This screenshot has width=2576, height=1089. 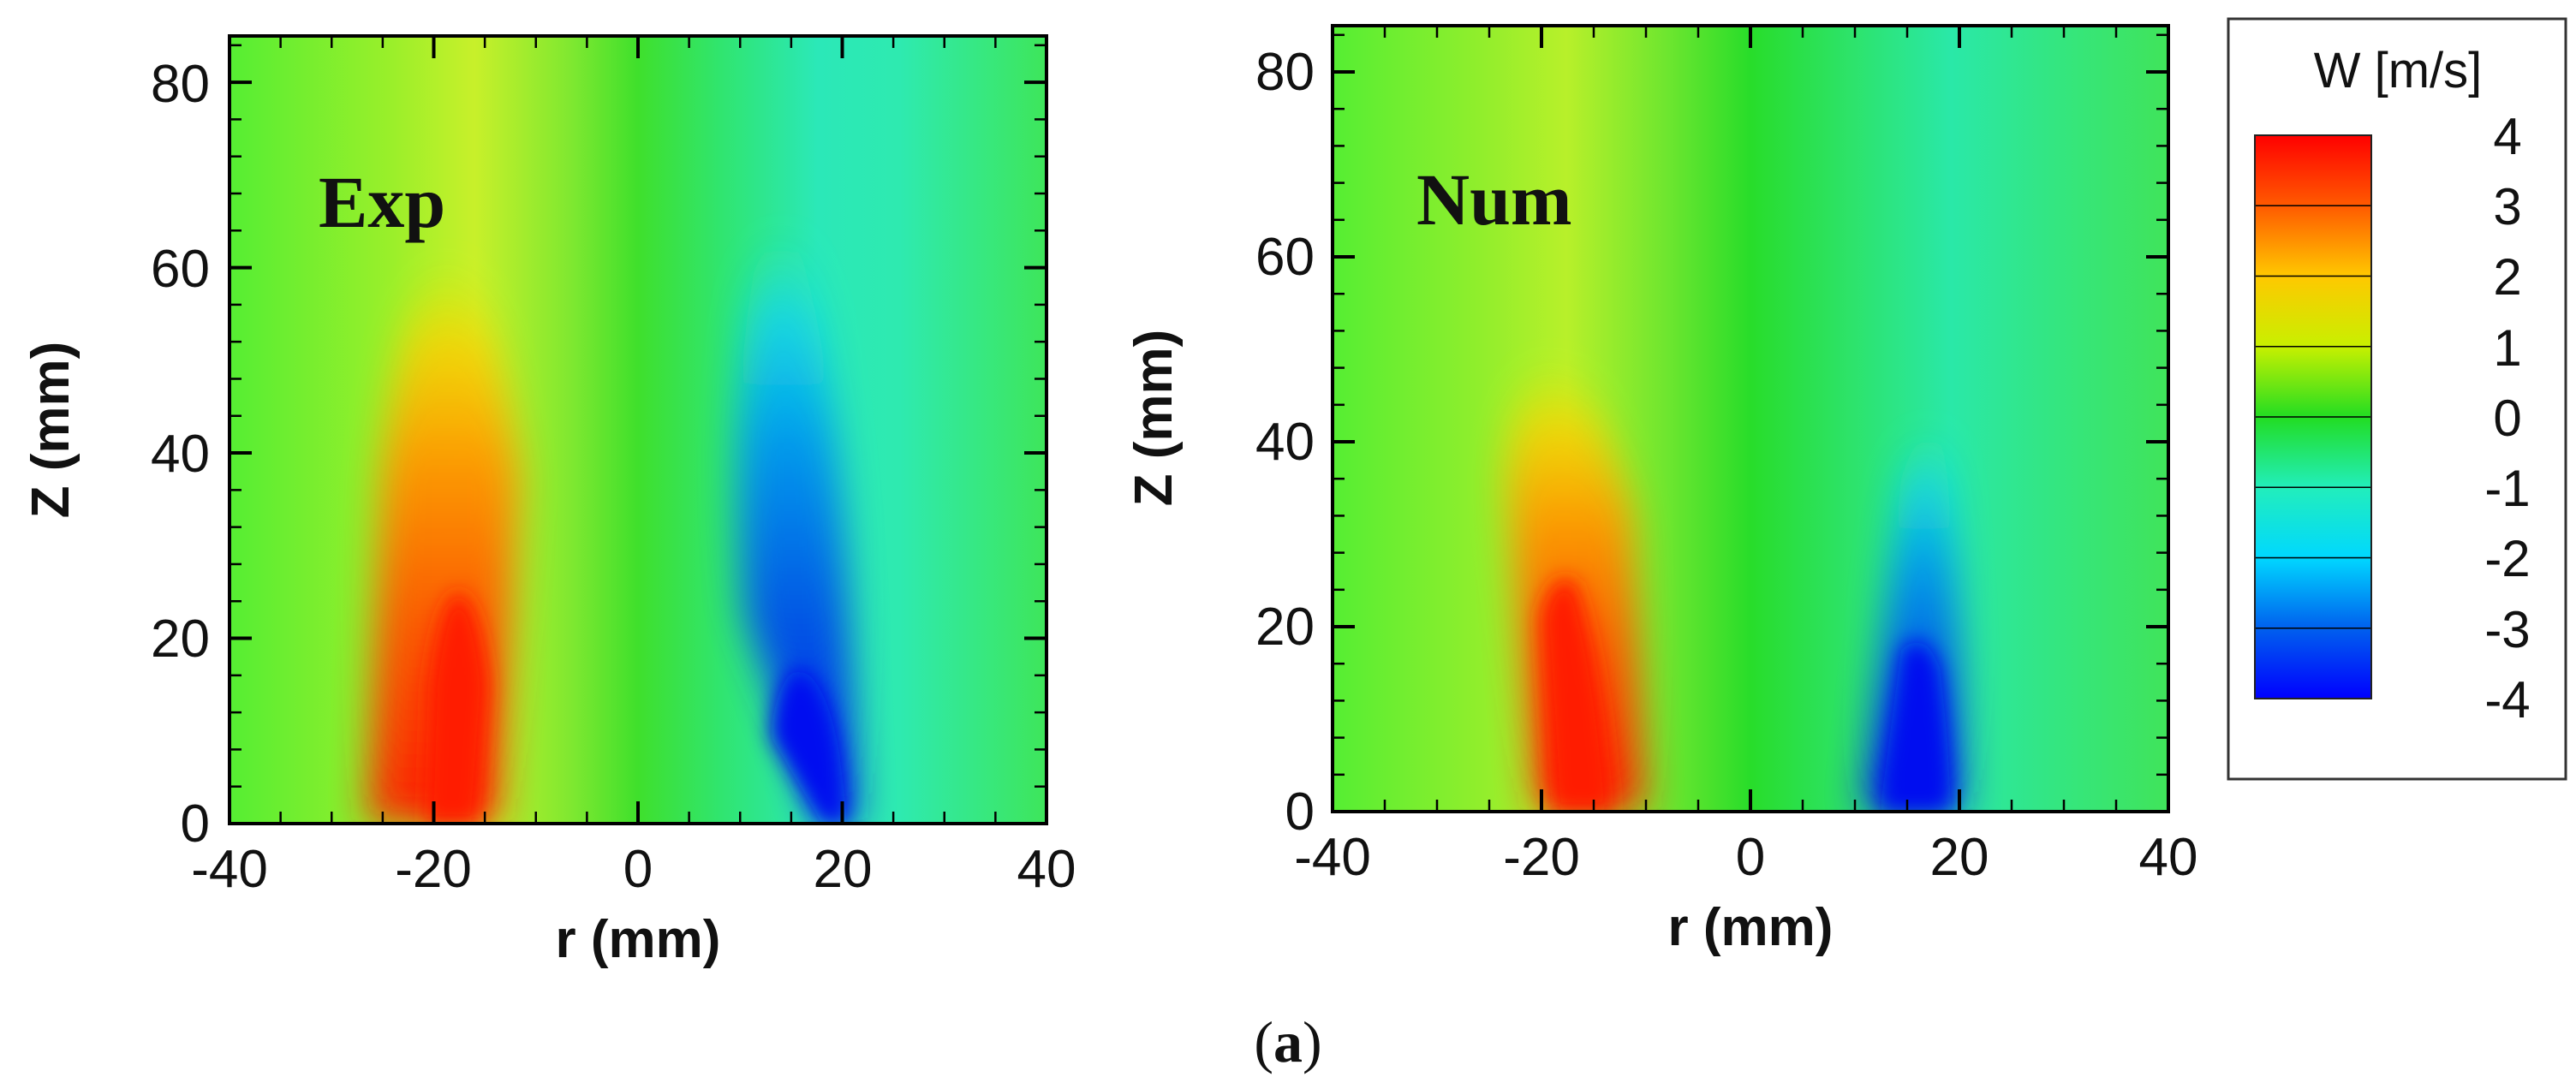 I want to click on x-tick-labels-num: -40 -20 0 20 40, so click(x=1745, y=857).